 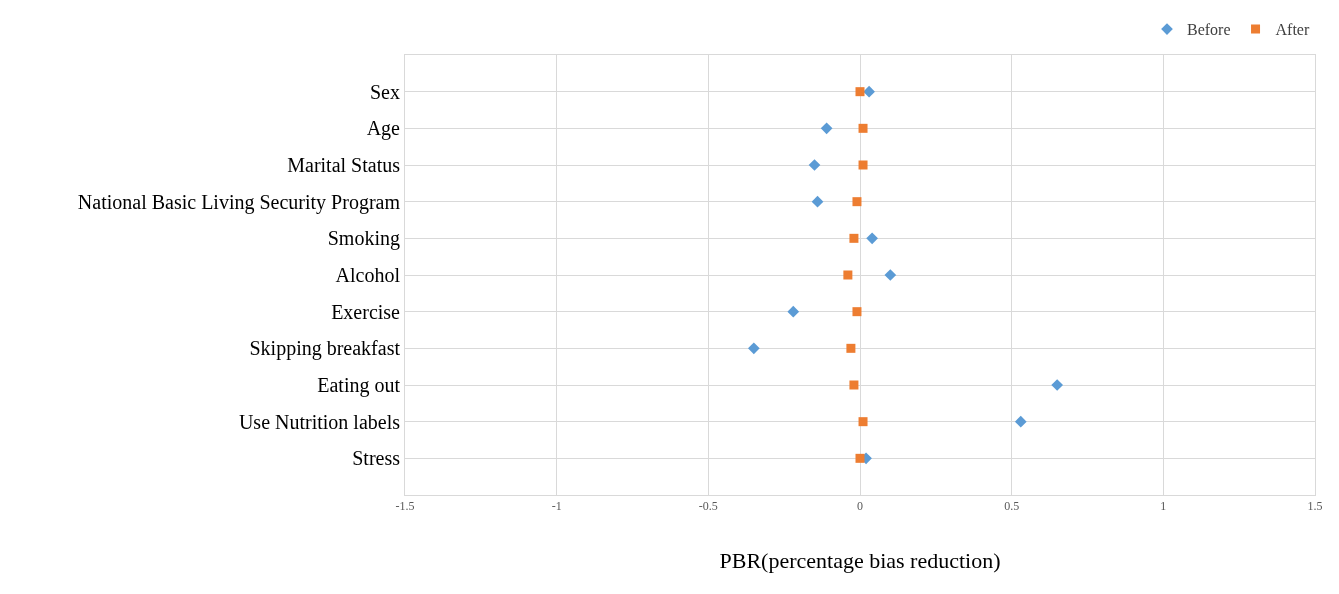 What do you see at coordinates (1012, 506) in the screenshot?
I see `x-tick-label: 0.5` at bounding box center [1012, 506].